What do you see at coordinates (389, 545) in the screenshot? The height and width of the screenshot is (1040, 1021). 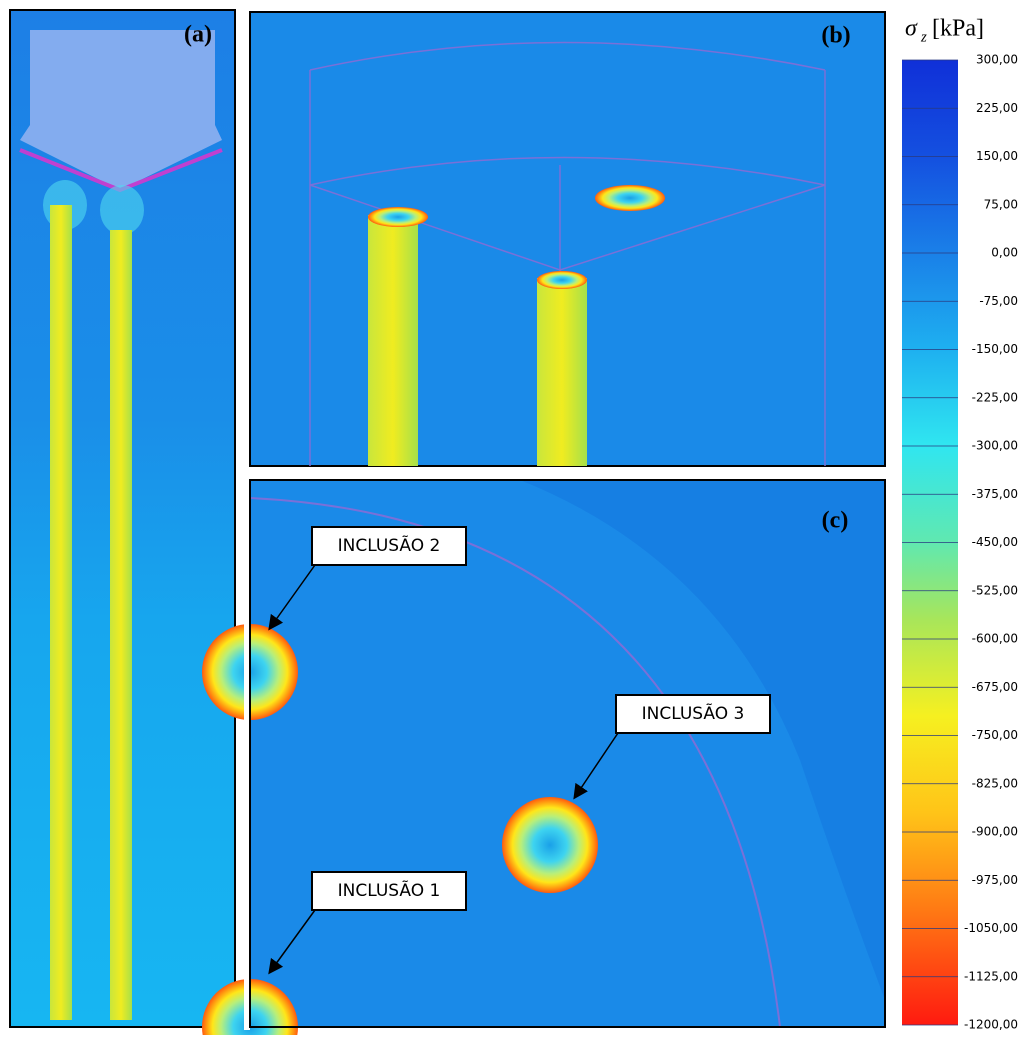 I see `callout-label: INCLUSÃO 2` at bounding box center [389, 545].